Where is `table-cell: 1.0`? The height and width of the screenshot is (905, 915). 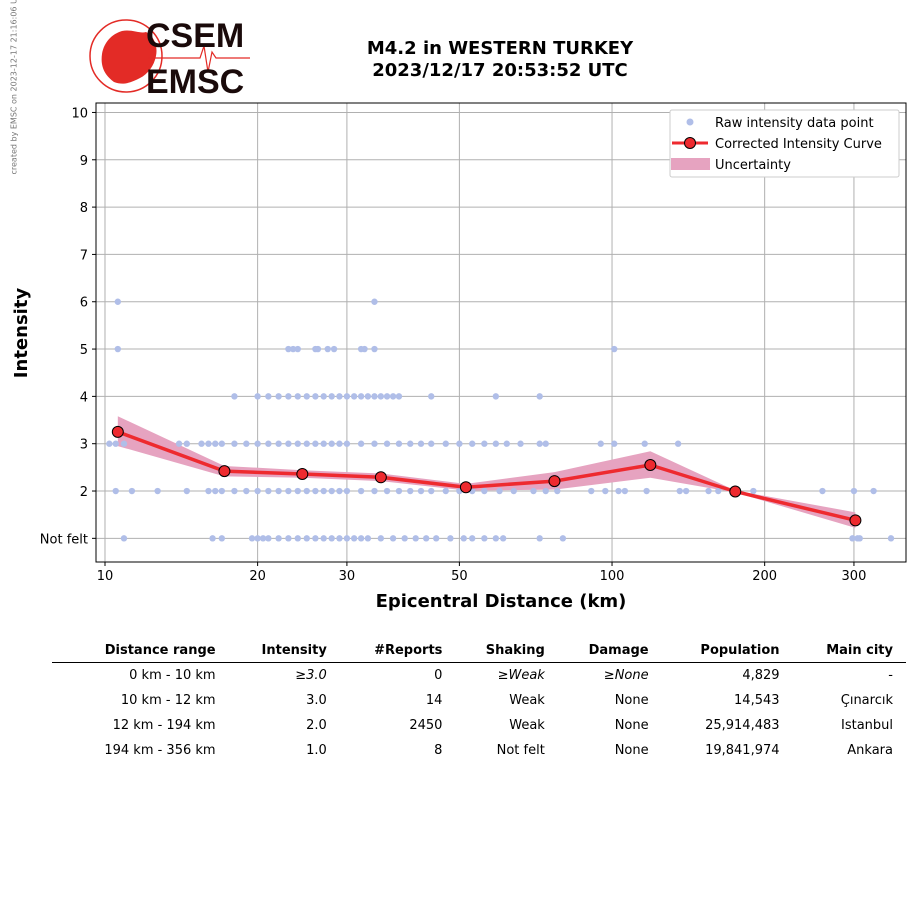 table-cell: 1.0 is located at coordinates (316, 750).